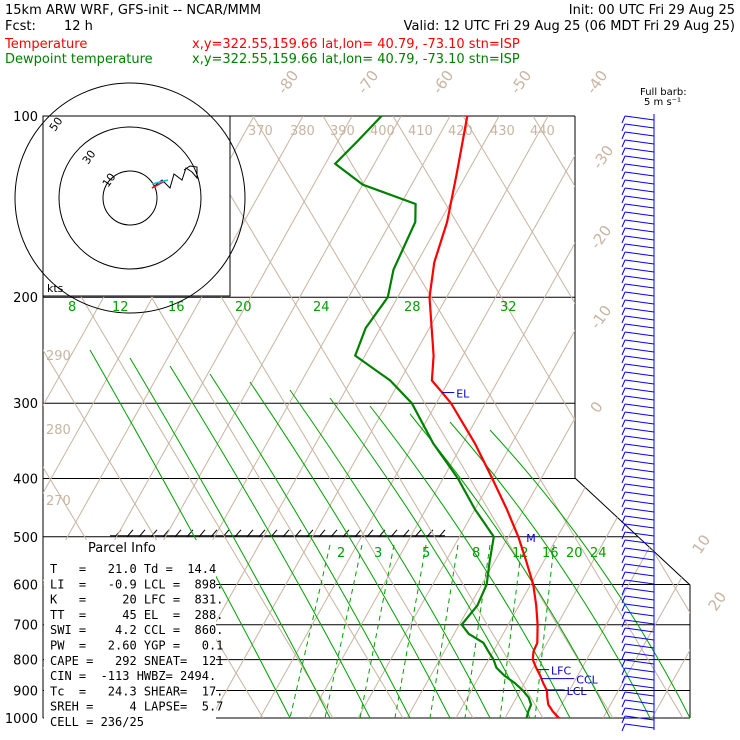  What do you see at coordinates (382, 131) in the screenshot?
I see `theta-label: 400` at bounding box center [382, 131].